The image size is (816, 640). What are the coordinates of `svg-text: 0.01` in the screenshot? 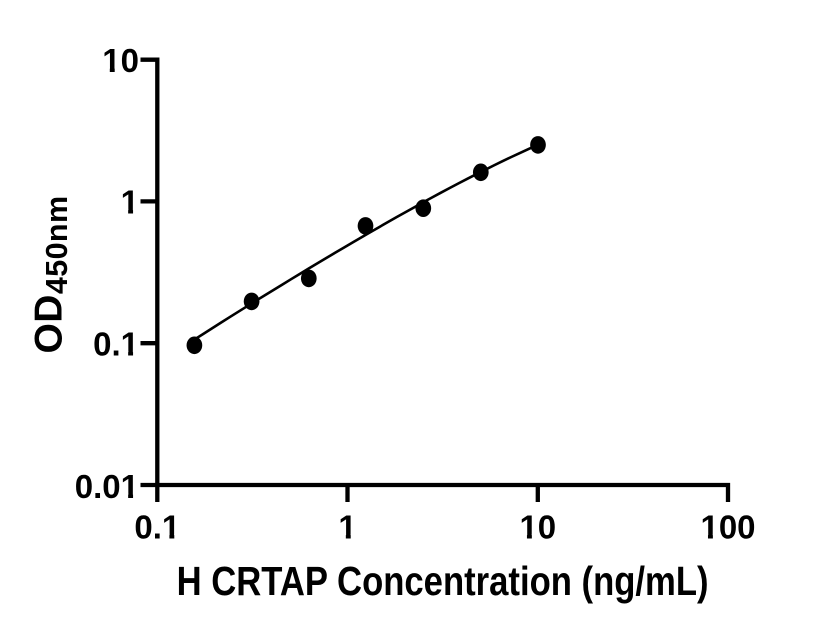 It's located at (107, 486).